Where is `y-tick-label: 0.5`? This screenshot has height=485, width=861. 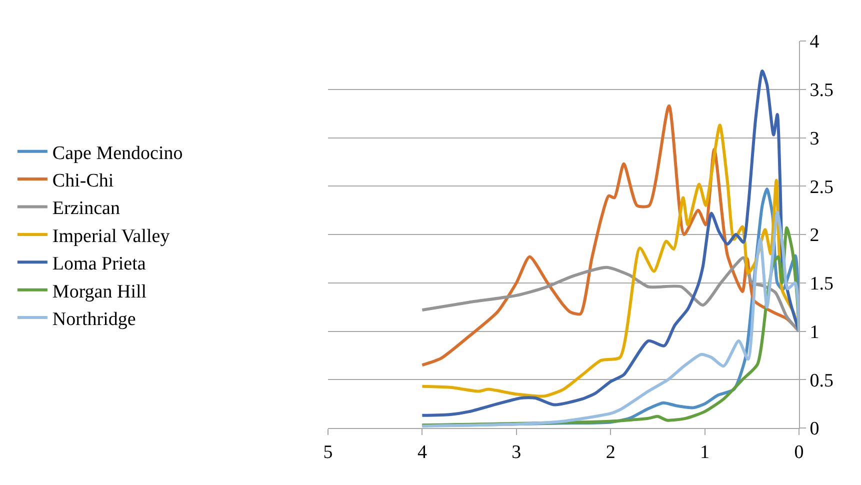
y-tick-label: 0.5 is located at coordinates (822, 381).